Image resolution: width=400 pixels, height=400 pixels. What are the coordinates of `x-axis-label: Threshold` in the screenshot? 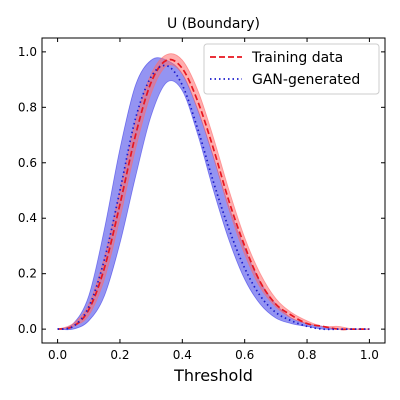 It's located at (213, 375).